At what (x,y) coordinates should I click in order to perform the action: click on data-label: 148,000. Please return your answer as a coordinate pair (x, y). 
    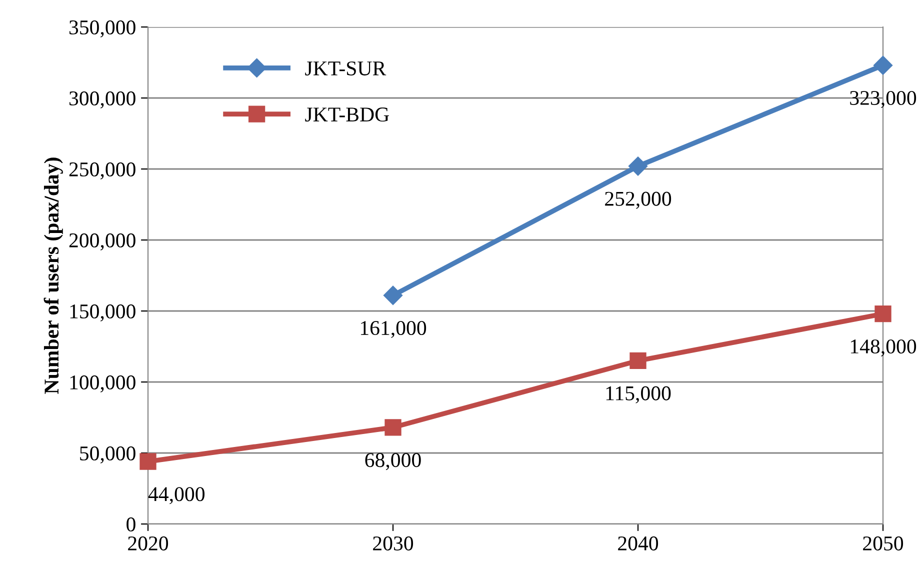
    Looking at the image, I should click on (883, 347).